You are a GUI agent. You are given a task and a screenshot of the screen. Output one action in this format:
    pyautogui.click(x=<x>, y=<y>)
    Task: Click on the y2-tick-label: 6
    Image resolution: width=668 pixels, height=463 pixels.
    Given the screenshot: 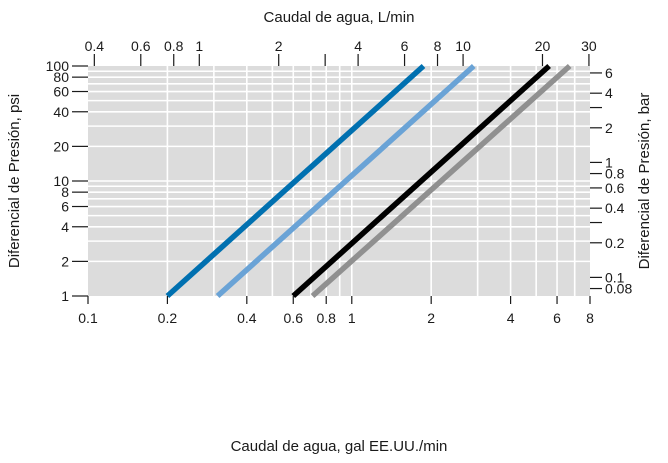 What is the action you would take?
    pyautogui.click(x=609, y=73)
    